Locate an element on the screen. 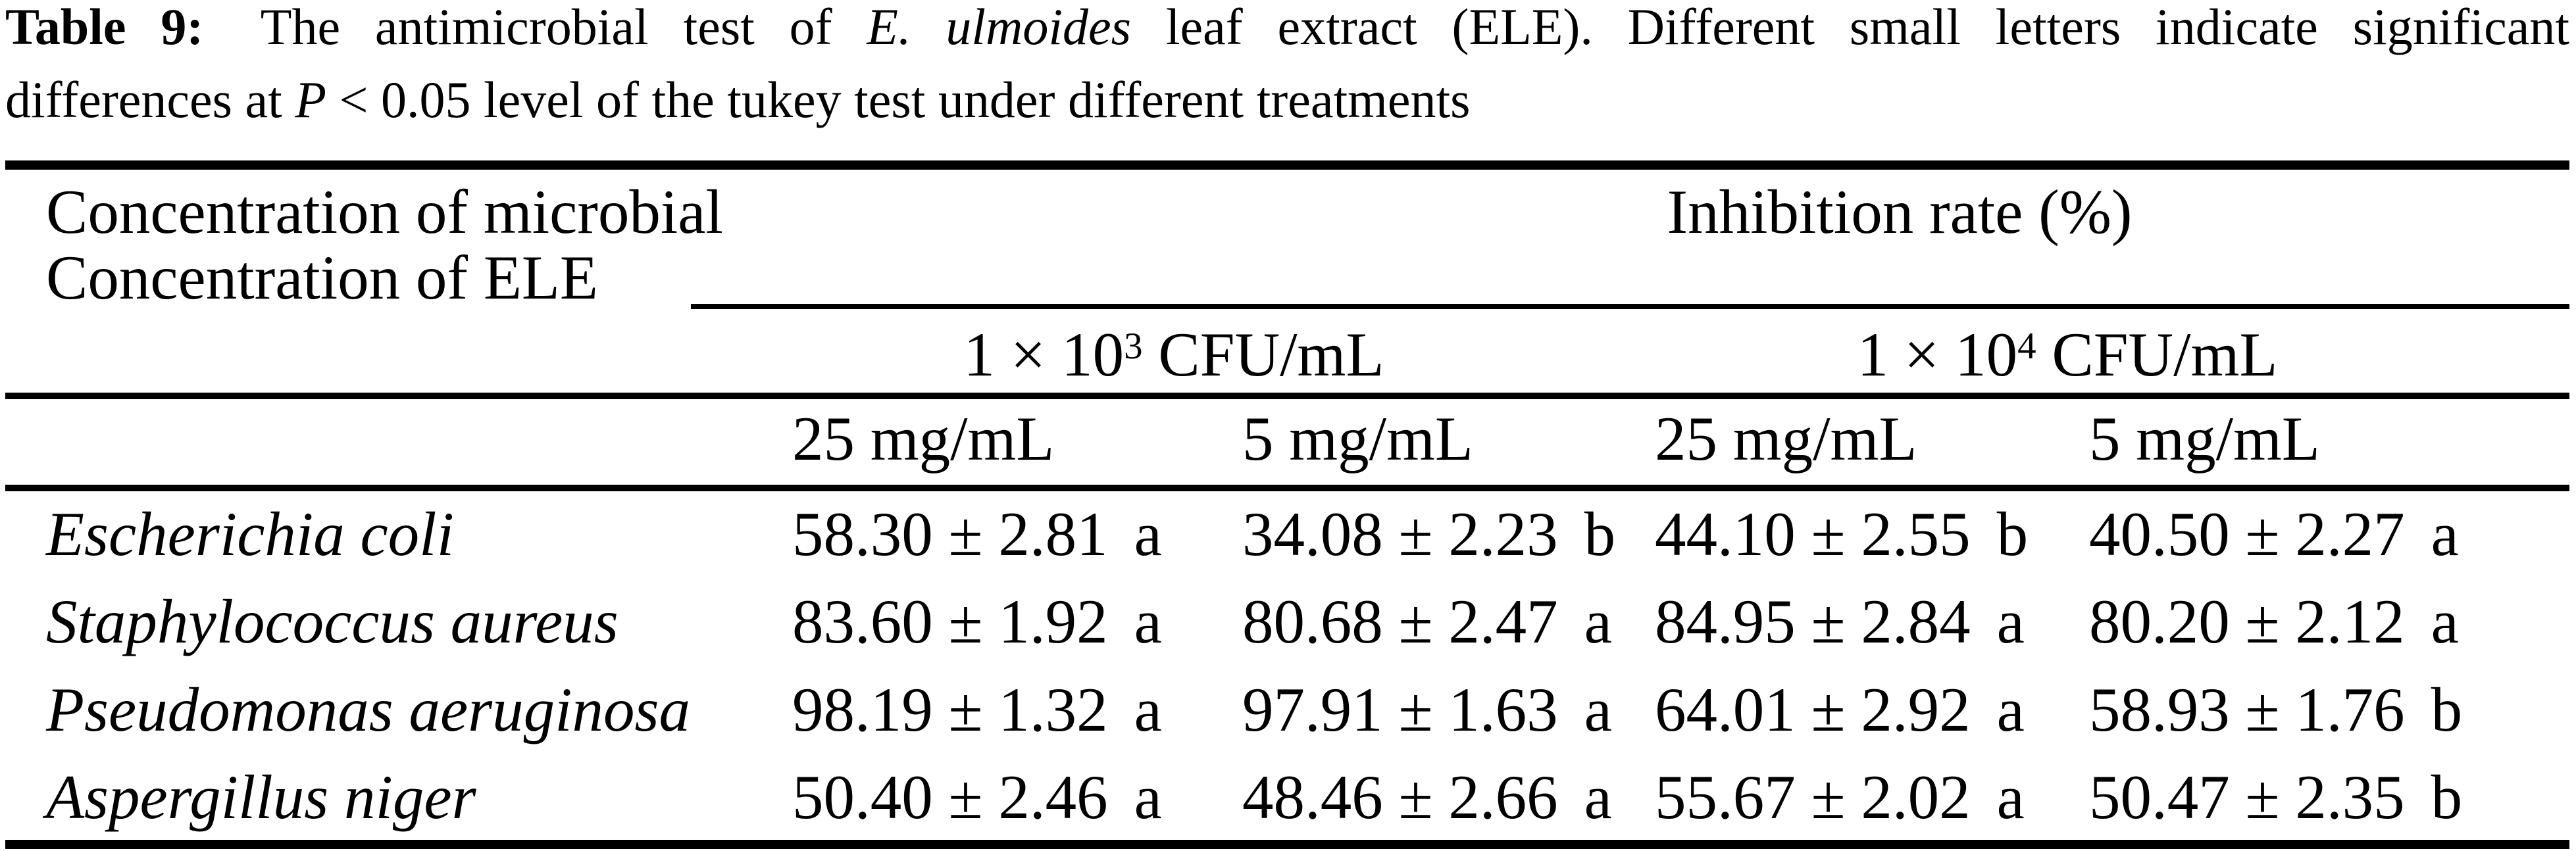 The height and width of the screenshot is (851, 2576). dose-row-bottom-rule is located at coordinates (1287, 488).